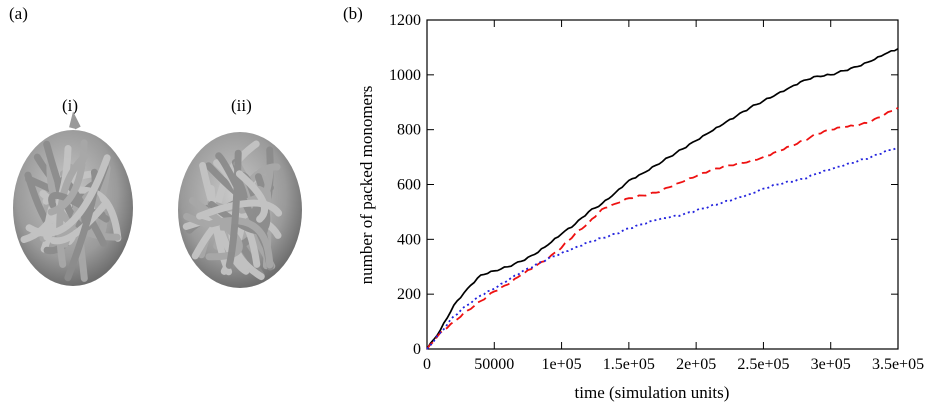 Image resolution: width=935 pixels, height=404 pixels. What do you see at coordinates (562, 364) in the screenshot?
I see `x-tick-label: 1e+05` at bounding box center [562, 364].